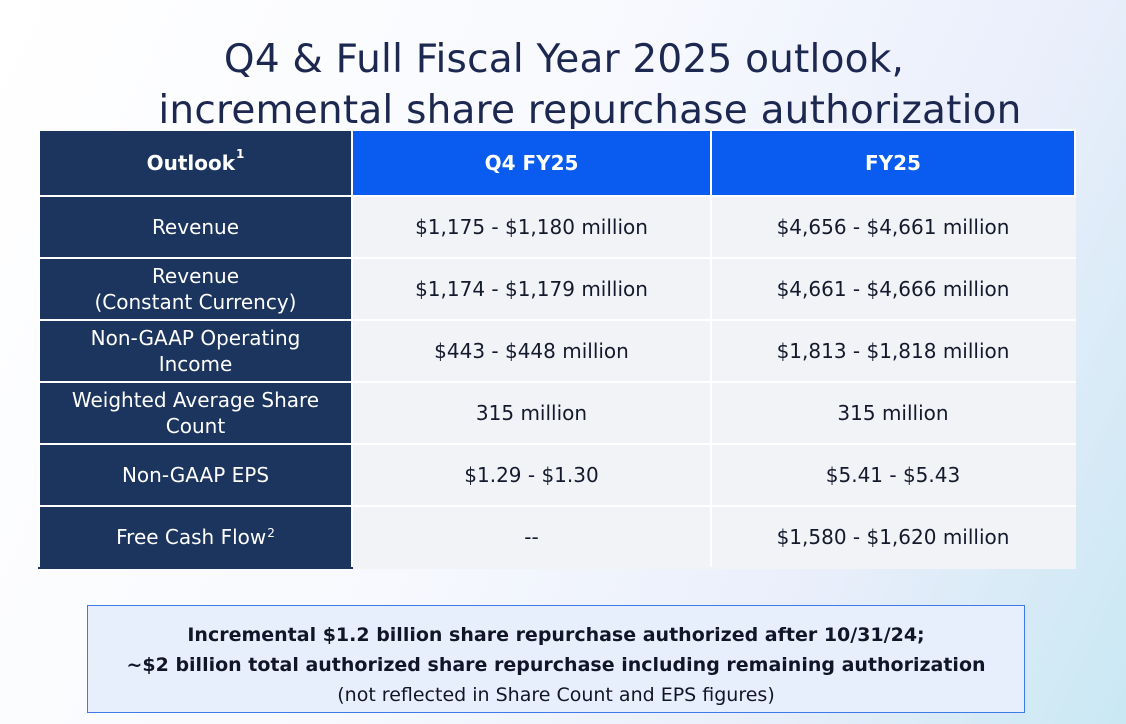 The width and height of the screenshot is (1126, 724). I want to click on title-line-1: Q4 & Full Fiscal Year 2025 outlook,, so click(564, 60).